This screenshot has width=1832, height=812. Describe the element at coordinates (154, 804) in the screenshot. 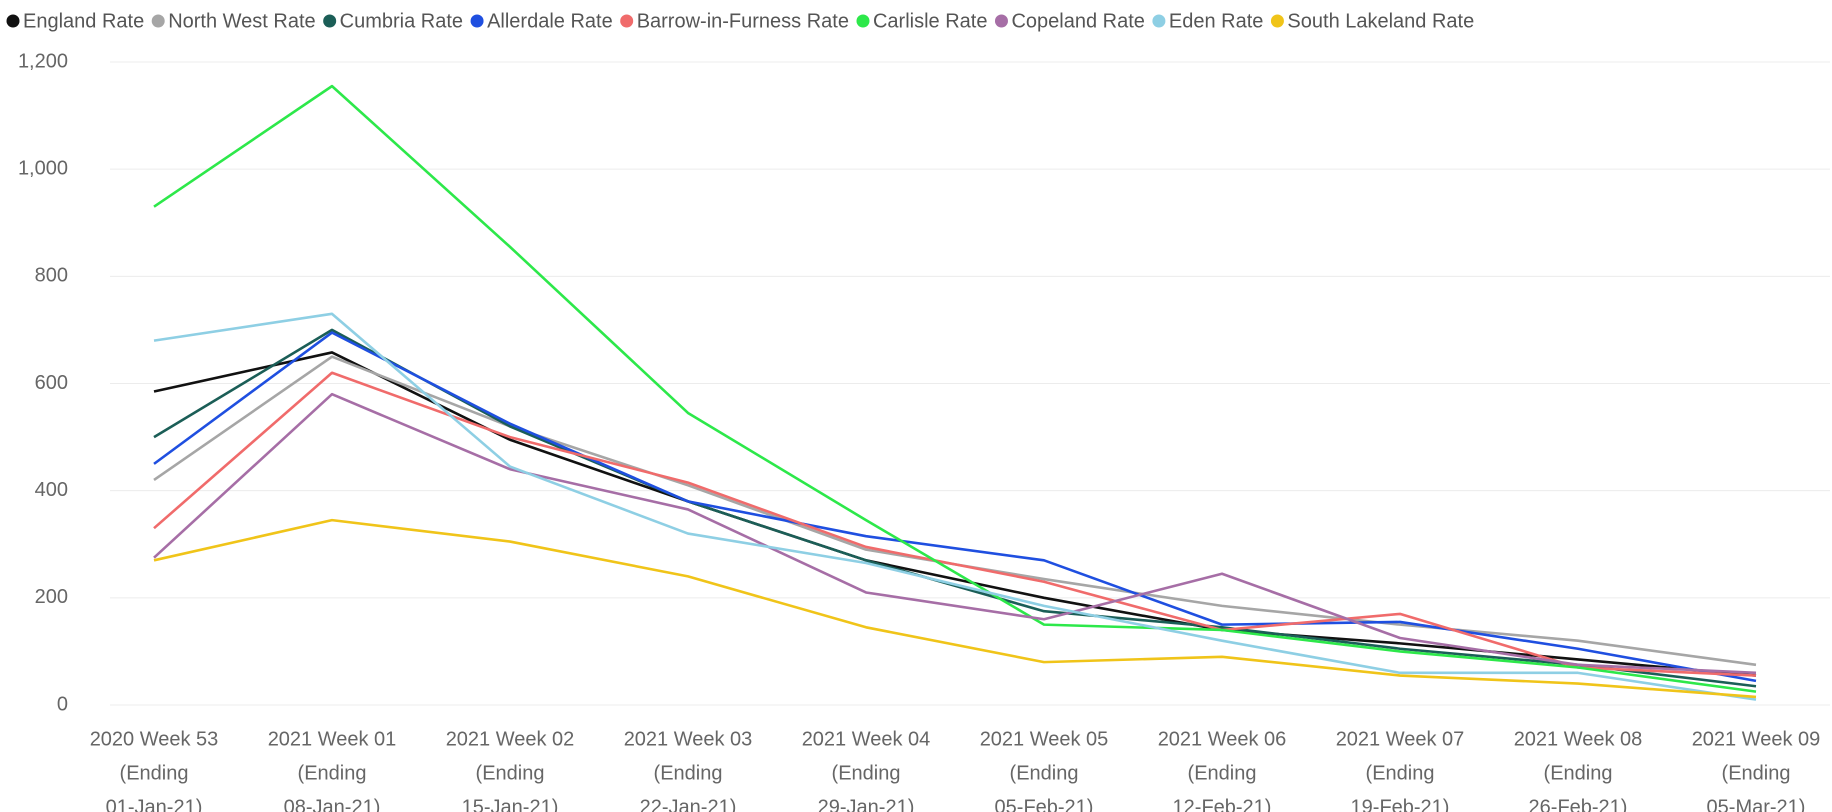

I see `x-tick-label: 01-Jan-21)` at that location.